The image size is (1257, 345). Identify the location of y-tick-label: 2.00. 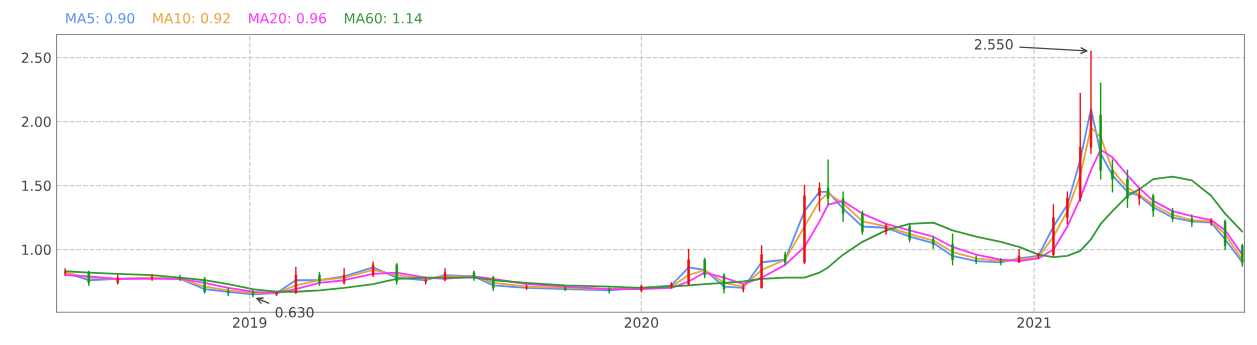
(36, 121).